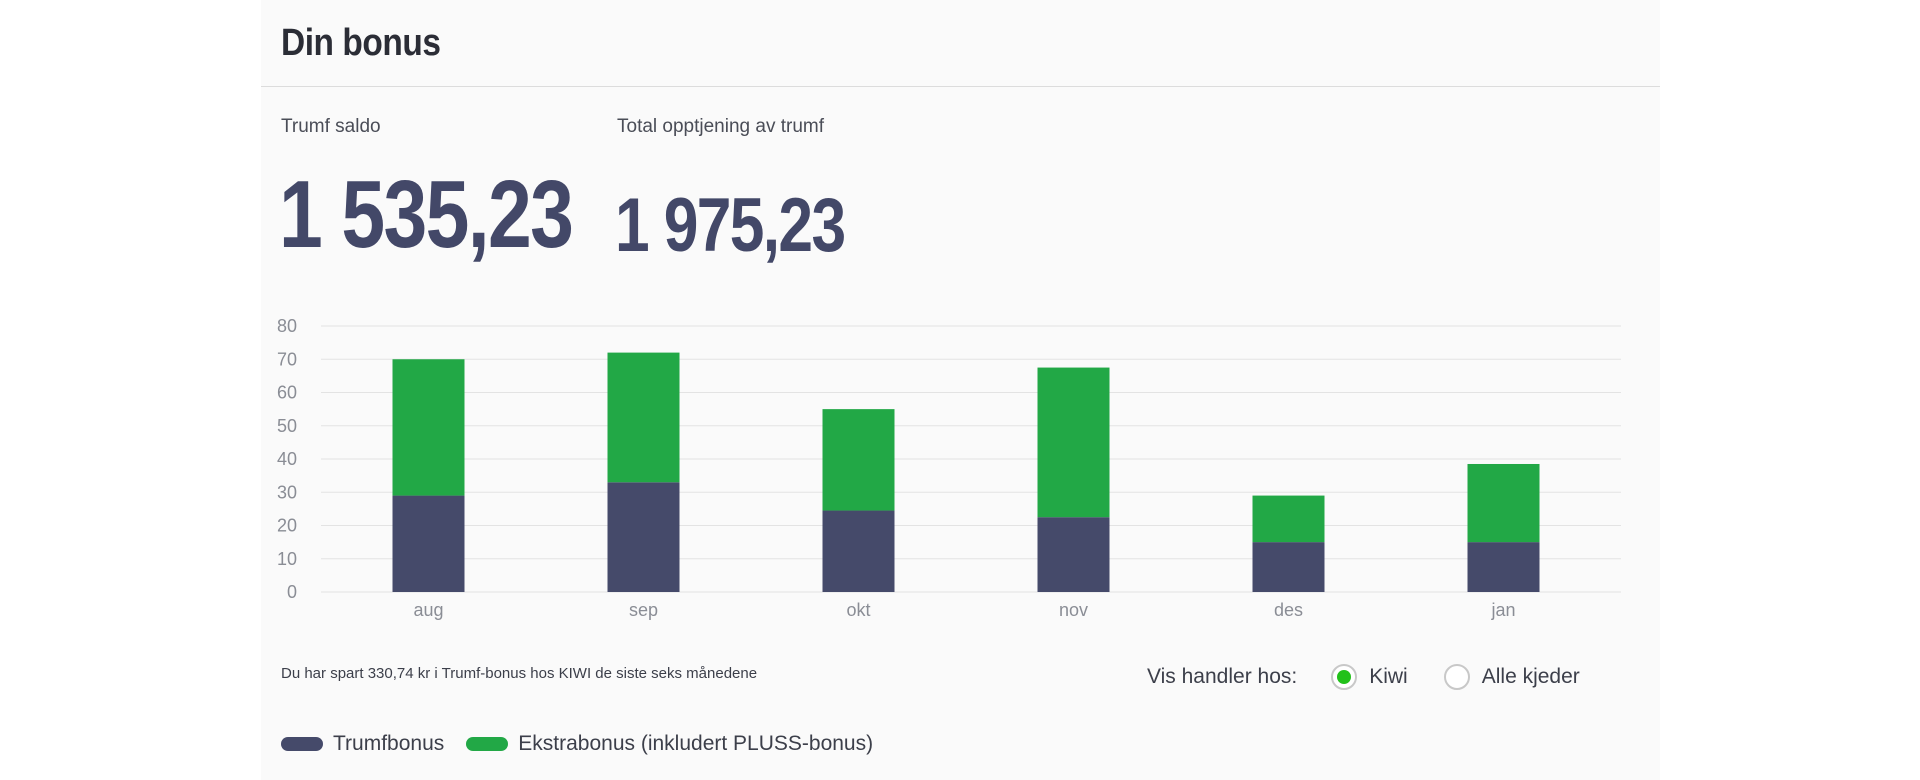  Describe the element at coordinates (721, 126) in the screenshot. I see `total-label: Total opptjening av trumf` at that location.